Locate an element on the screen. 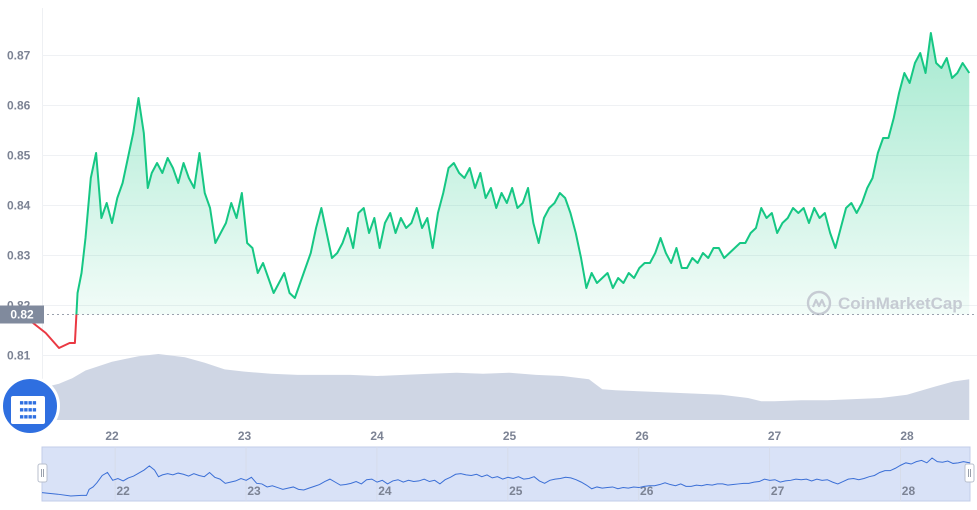 This screenshot has width=977, height=510. x-tick-label: 25 is located at coordinates (510, 436).